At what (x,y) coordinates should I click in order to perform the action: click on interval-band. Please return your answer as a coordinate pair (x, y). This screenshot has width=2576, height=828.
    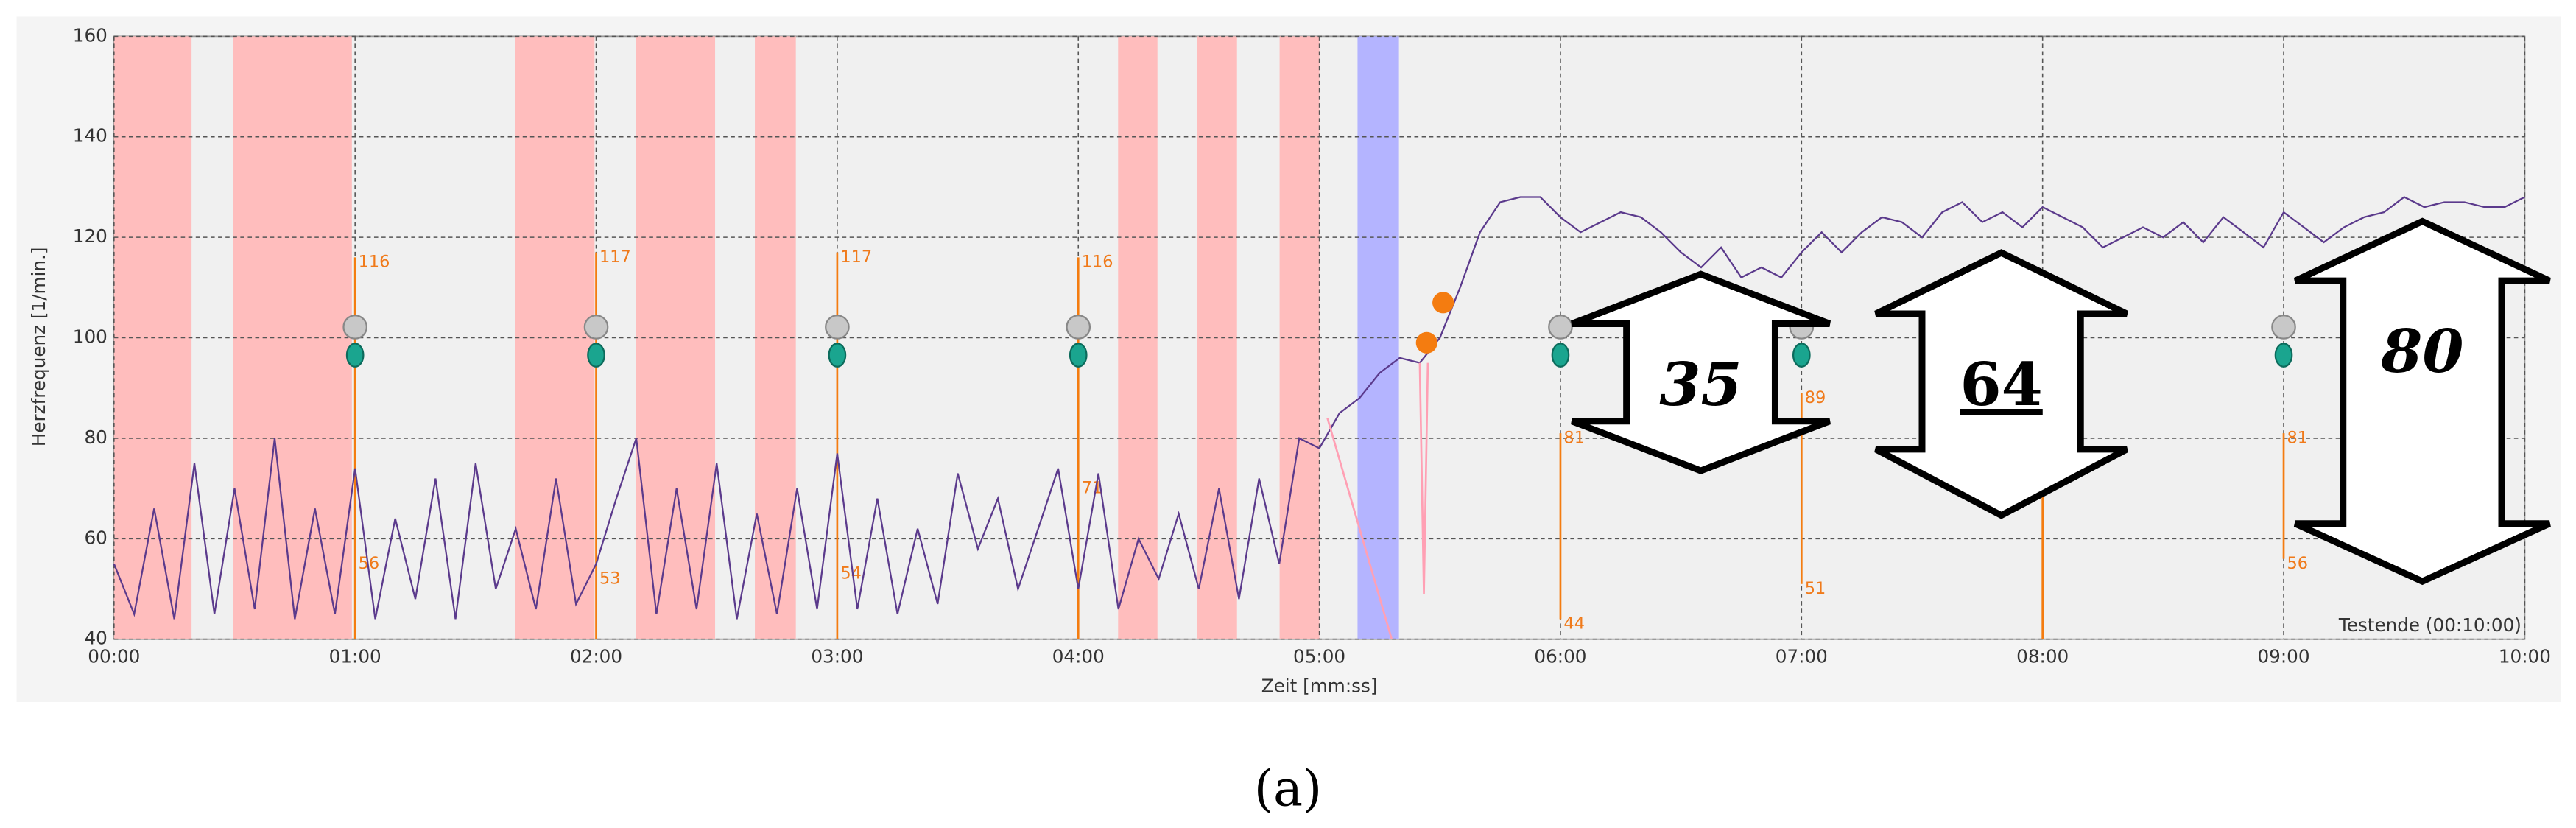
    Looking at the image, I should click on (1138, 337).